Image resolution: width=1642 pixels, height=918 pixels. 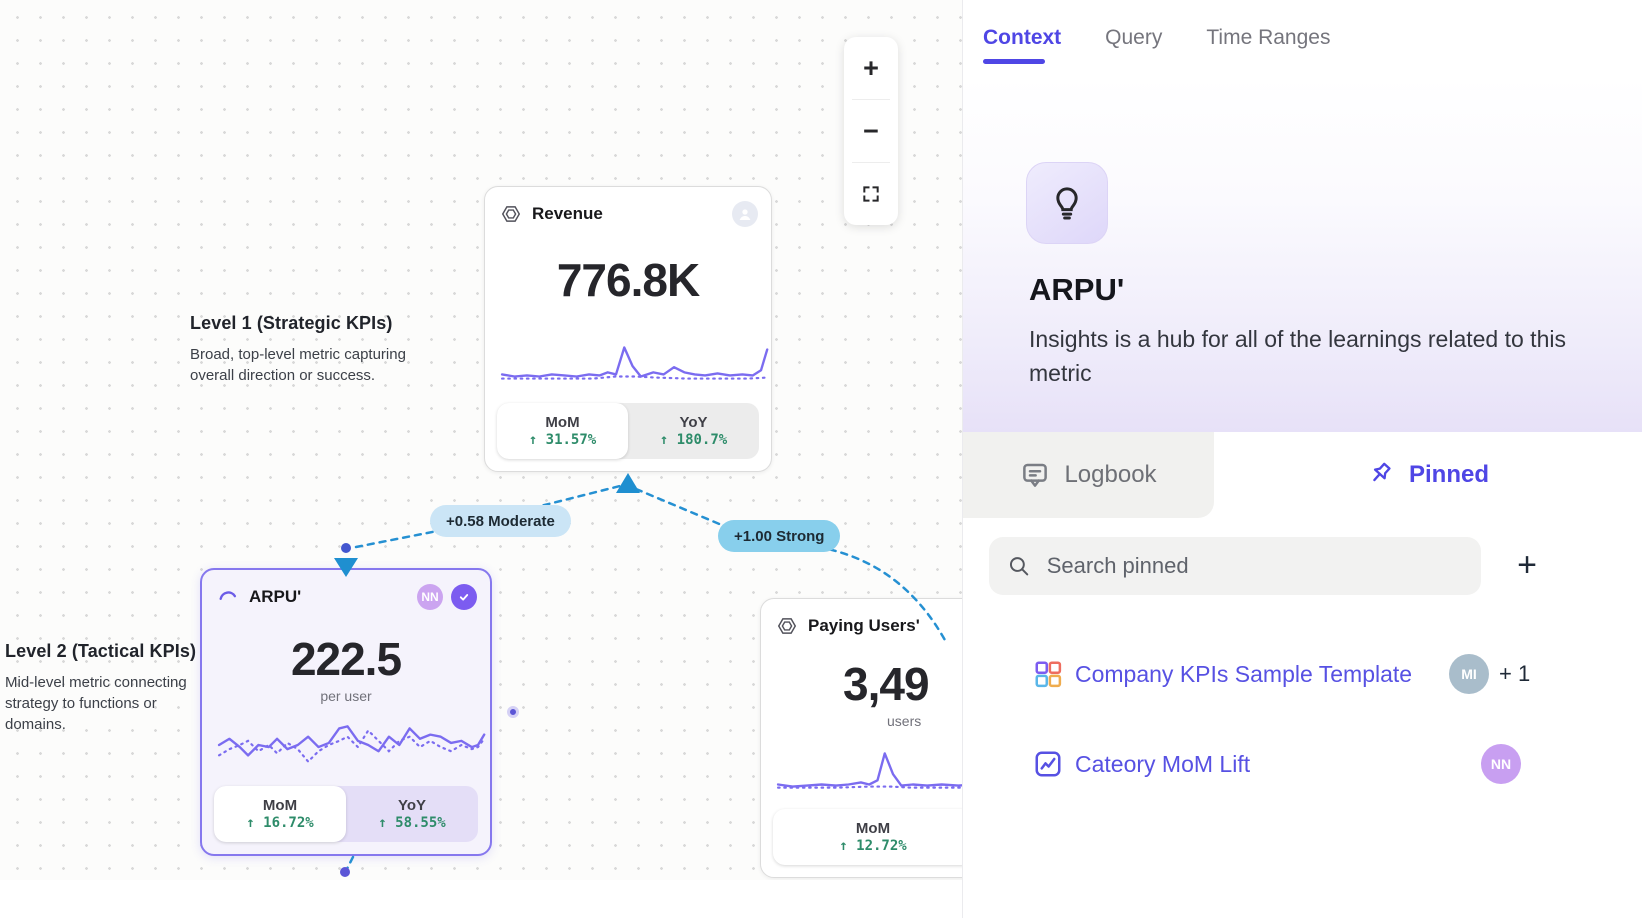 What do you see at coordinates (345, 872) in the screenshot?
I see `edge-handle-dot-arpu-bottom` at bounding box center [345, 872].